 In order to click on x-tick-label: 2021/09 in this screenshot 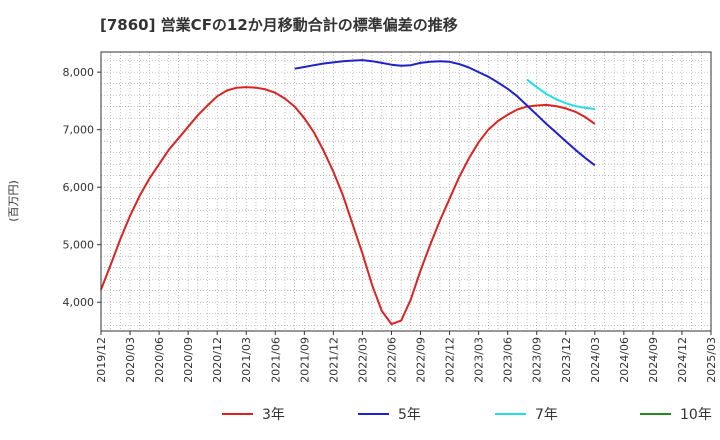, I will do `click(304, 360)`.